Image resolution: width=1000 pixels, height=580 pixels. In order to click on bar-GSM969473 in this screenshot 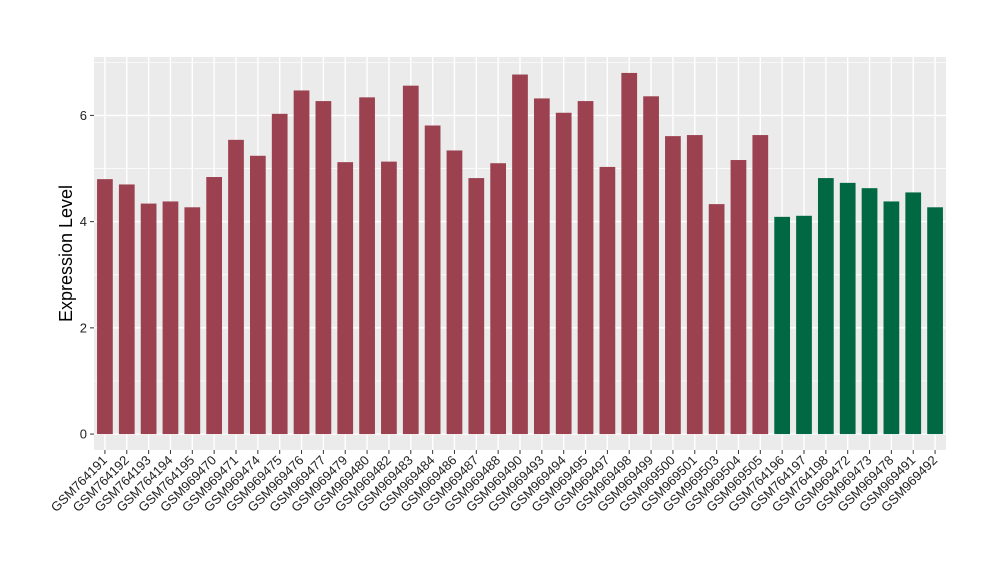, I will do `click(869, 311)`.